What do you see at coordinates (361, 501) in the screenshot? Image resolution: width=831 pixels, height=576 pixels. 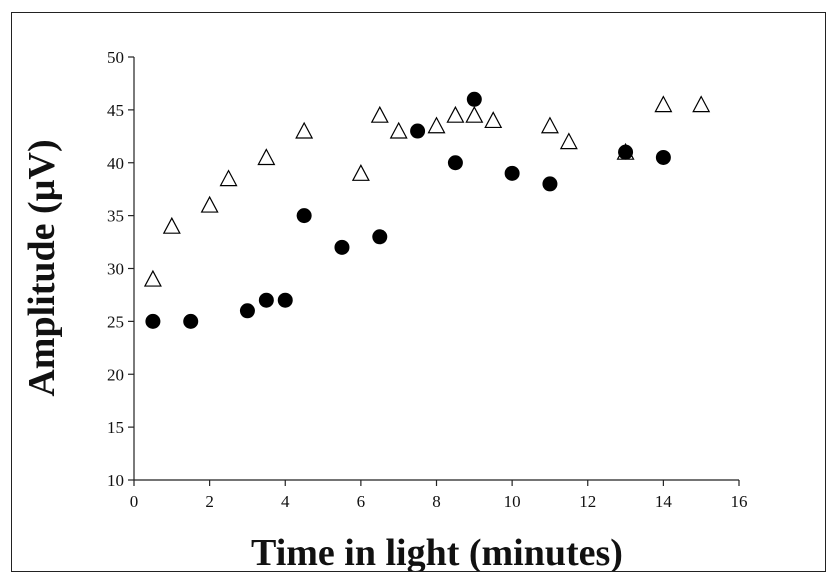 I see `x-tick-label: 6` at bounding box center [361, 501].